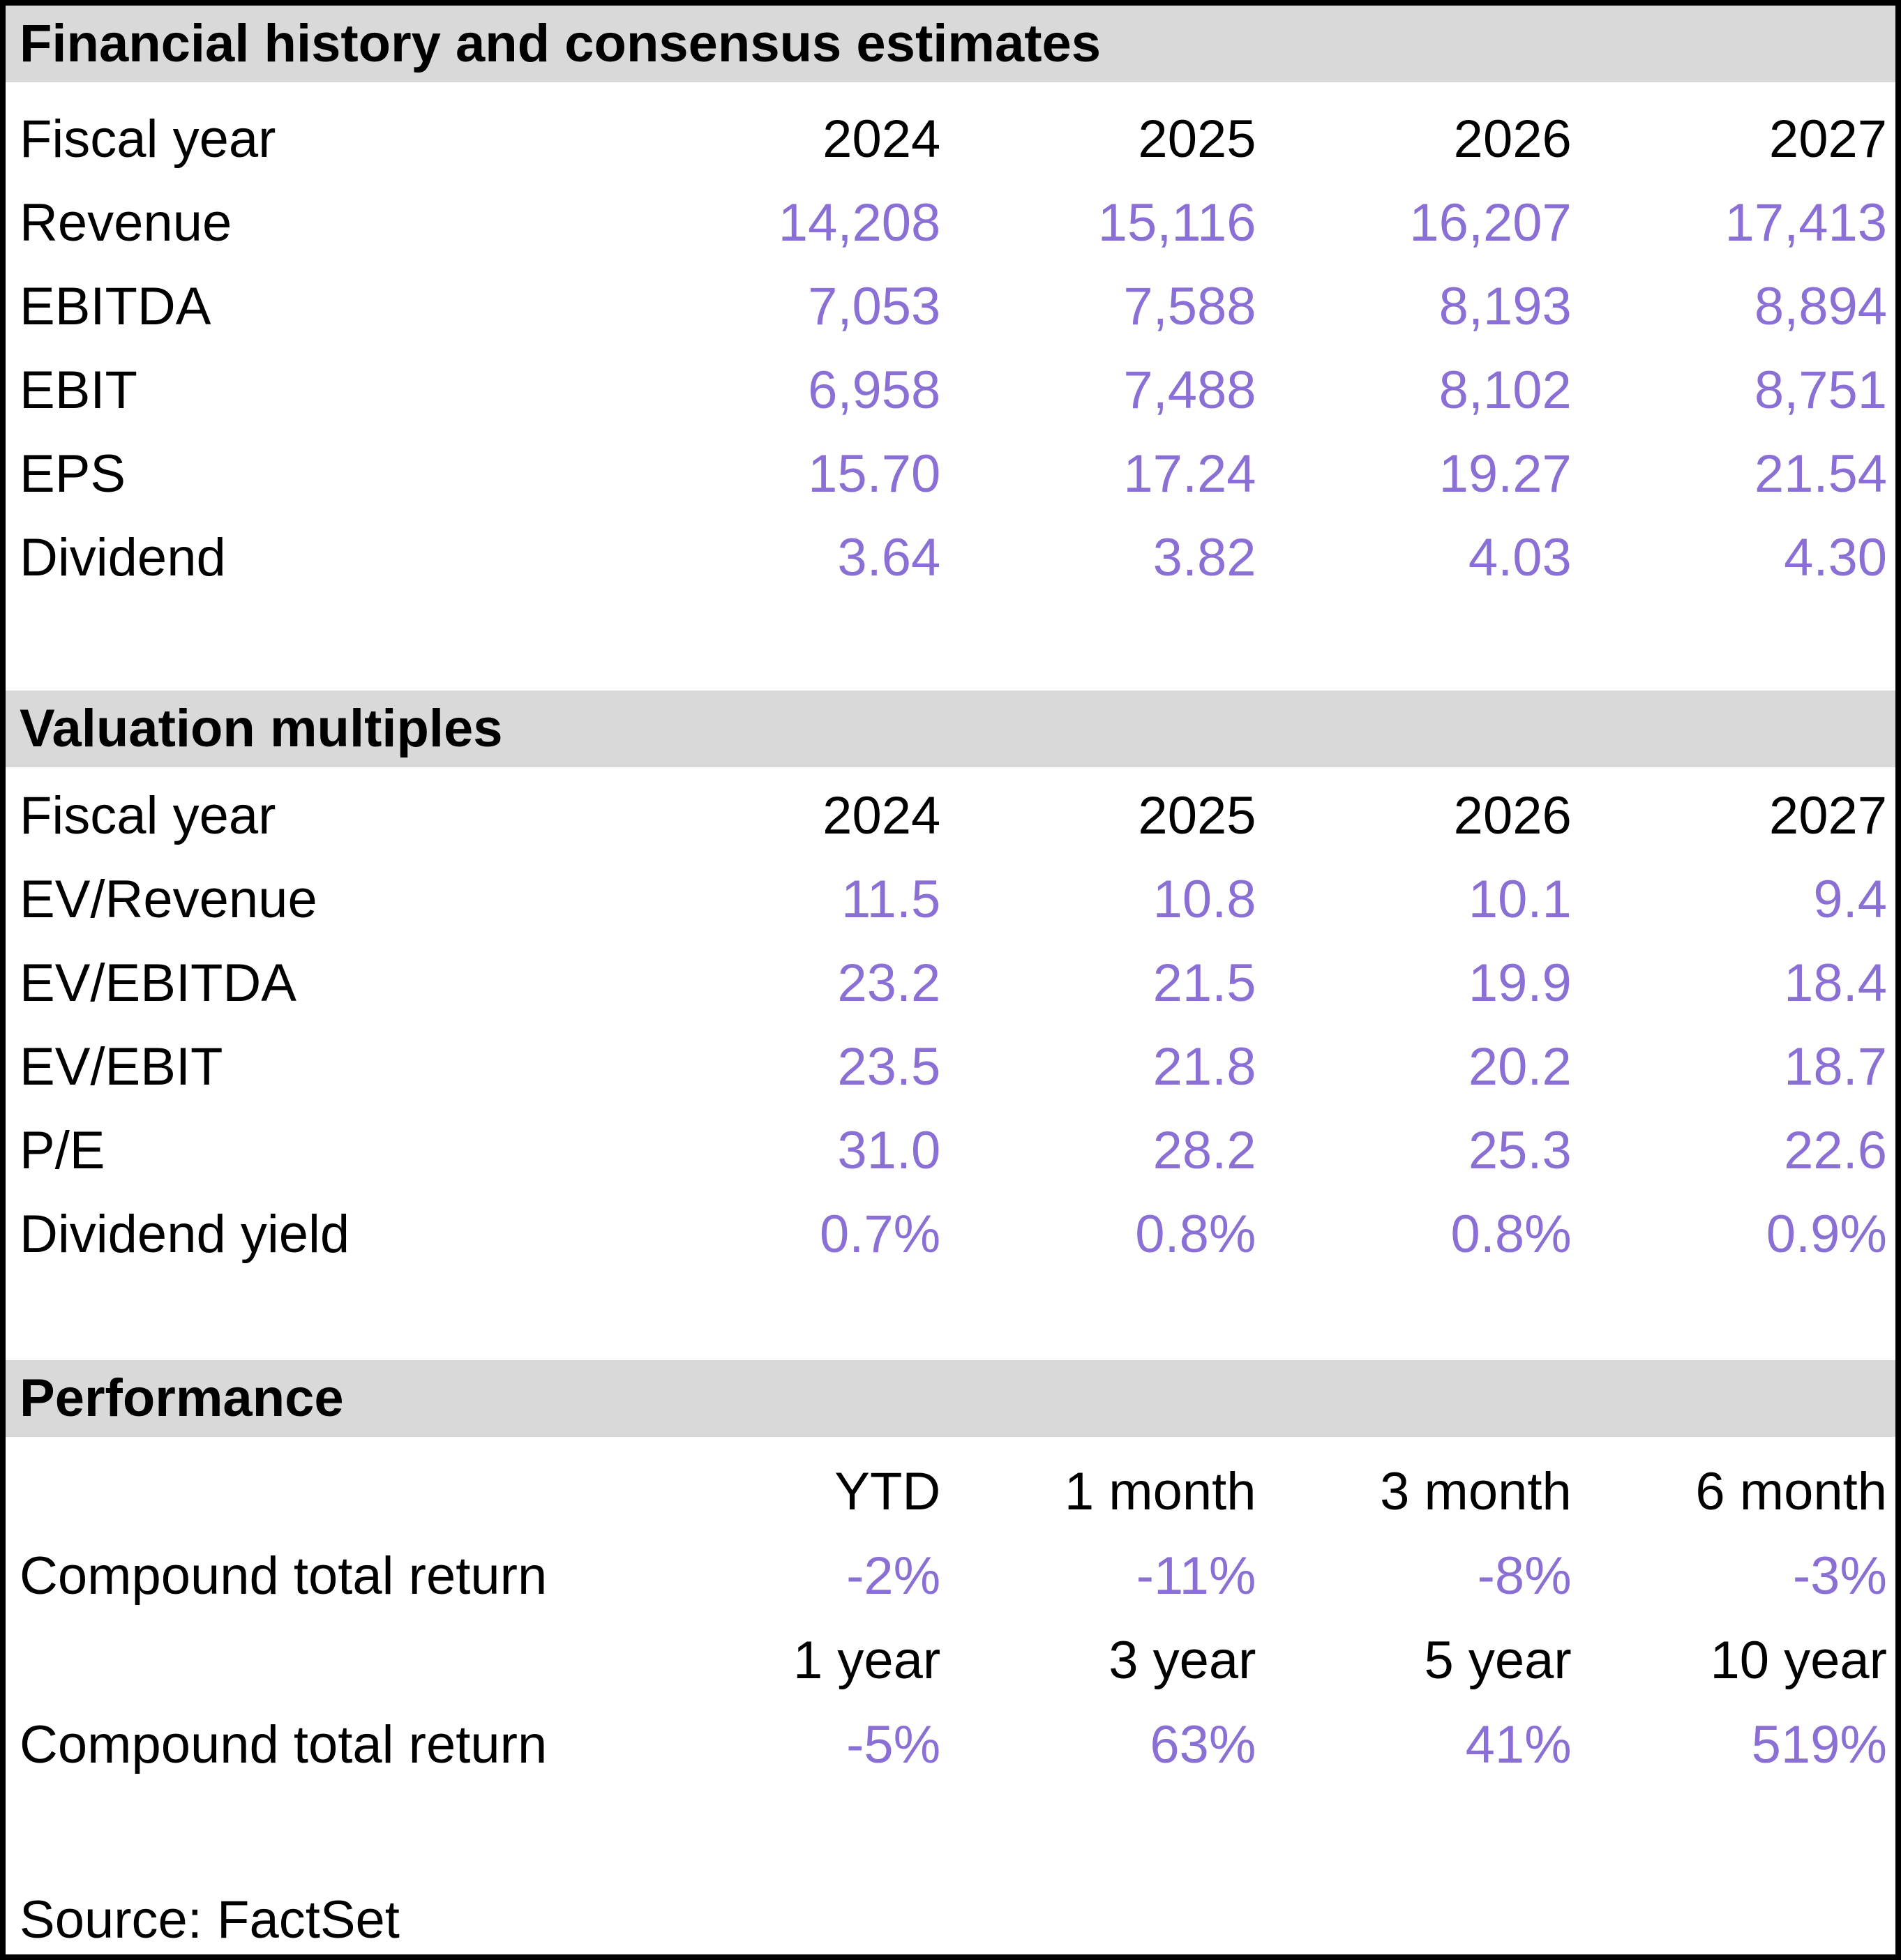  What do you see at coordinates (950, 223) in the screenshot?
I see `table-row-revenue: Revenue 14,208 15,116 16,207 17,413` at bounding box center [950, 223].